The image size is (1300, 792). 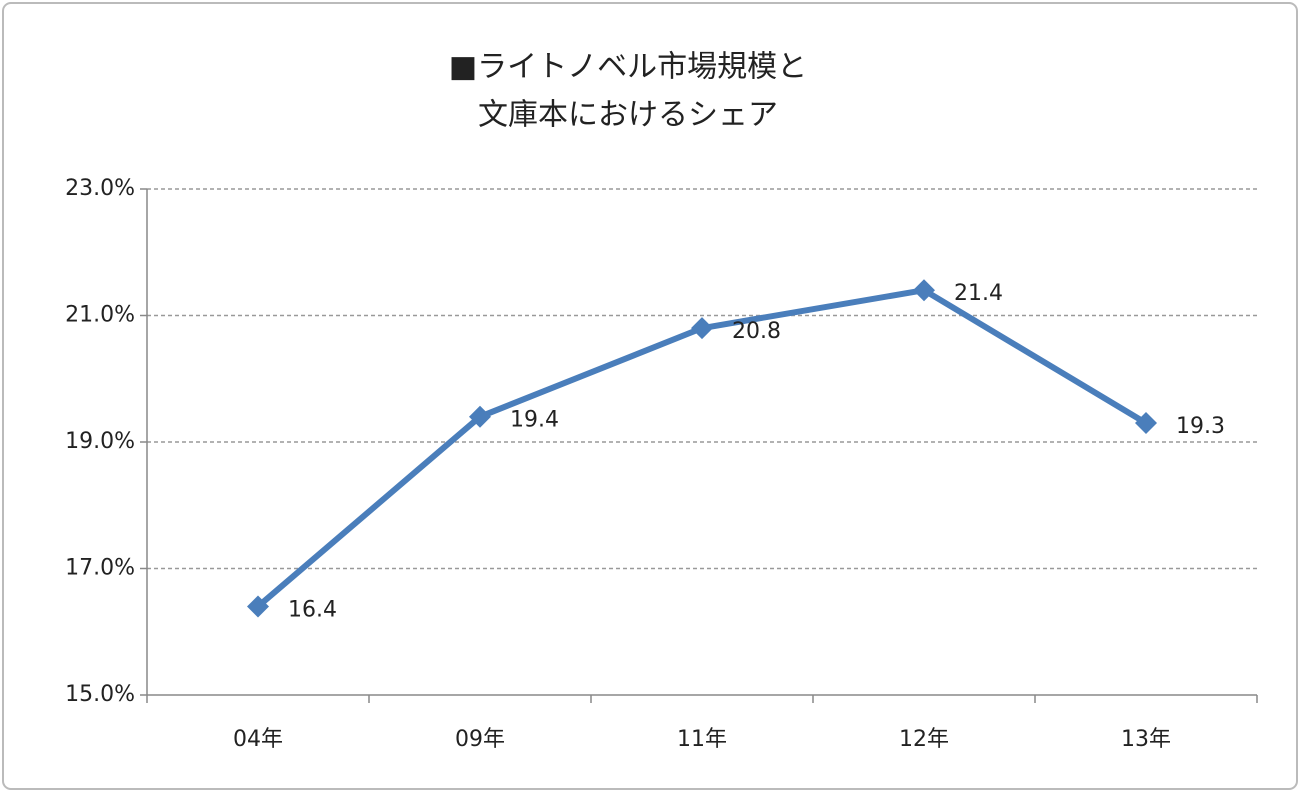 I want to click on x-tick-label: 04年, so click(x=258, y=739).